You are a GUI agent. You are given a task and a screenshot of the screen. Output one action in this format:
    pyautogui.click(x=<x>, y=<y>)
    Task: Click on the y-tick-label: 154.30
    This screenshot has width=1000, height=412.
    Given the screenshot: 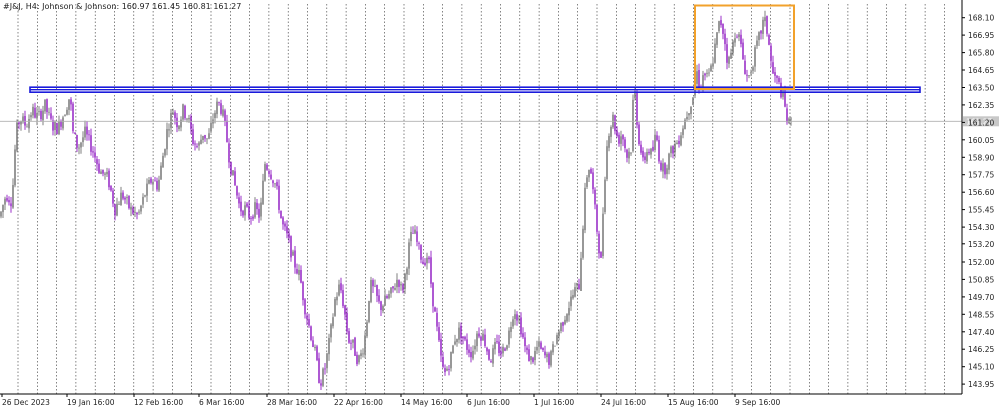 What is the action you would take?
    pyautogui.click(x=981, y=227)
    